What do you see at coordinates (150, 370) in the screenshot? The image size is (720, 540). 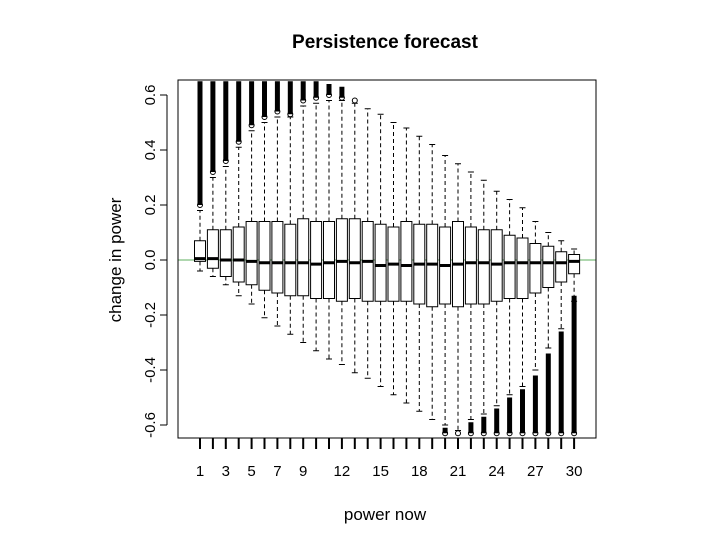 I see `y-tick-label: -0.4` at bounding box center [150, 370].